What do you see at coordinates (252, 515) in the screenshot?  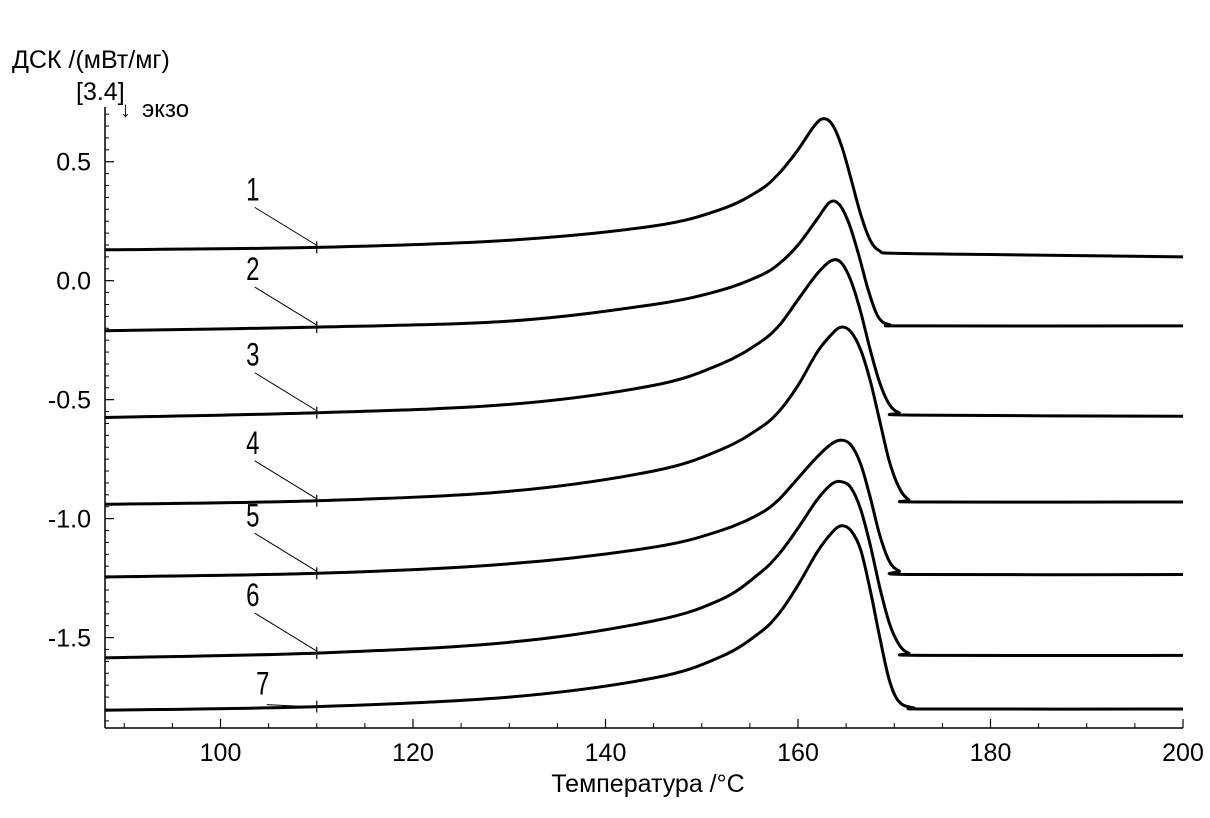 I see `curve-label-5: 5` at bounding box center [252, 515].